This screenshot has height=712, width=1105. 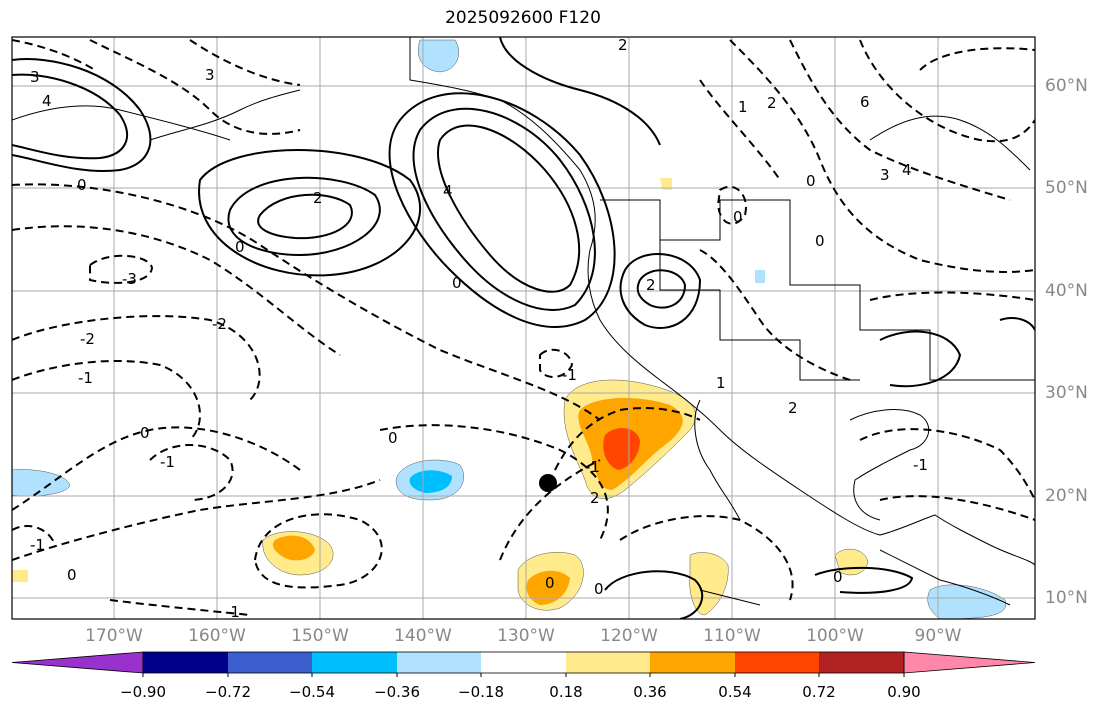 What do you see at coordinates (969, 662) in the screenshot?
I see `colorbar-extend-high` at bounding box center [969, 662].